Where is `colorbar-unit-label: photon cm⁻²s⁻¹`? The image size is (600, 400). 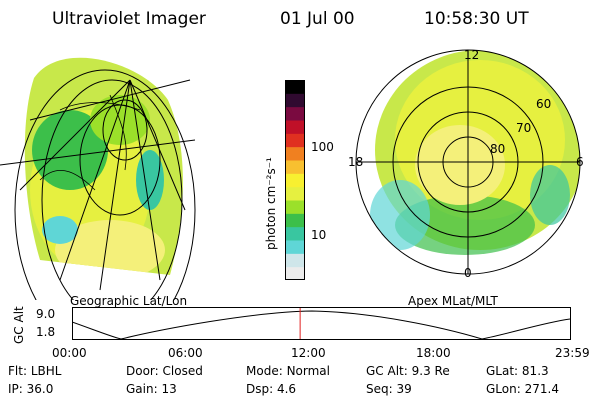
colorbar-unit-label: photon cm⁻²s⁻¹ is located at coordinates (271, 203).